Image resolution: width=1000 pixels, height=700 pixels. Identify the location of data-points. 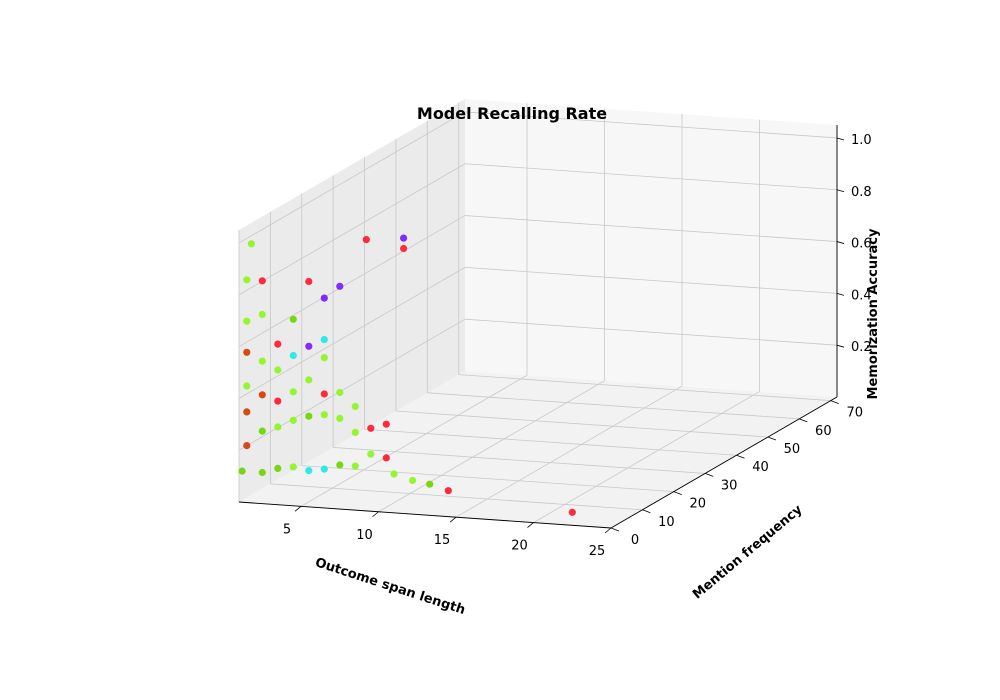
(407, 375).